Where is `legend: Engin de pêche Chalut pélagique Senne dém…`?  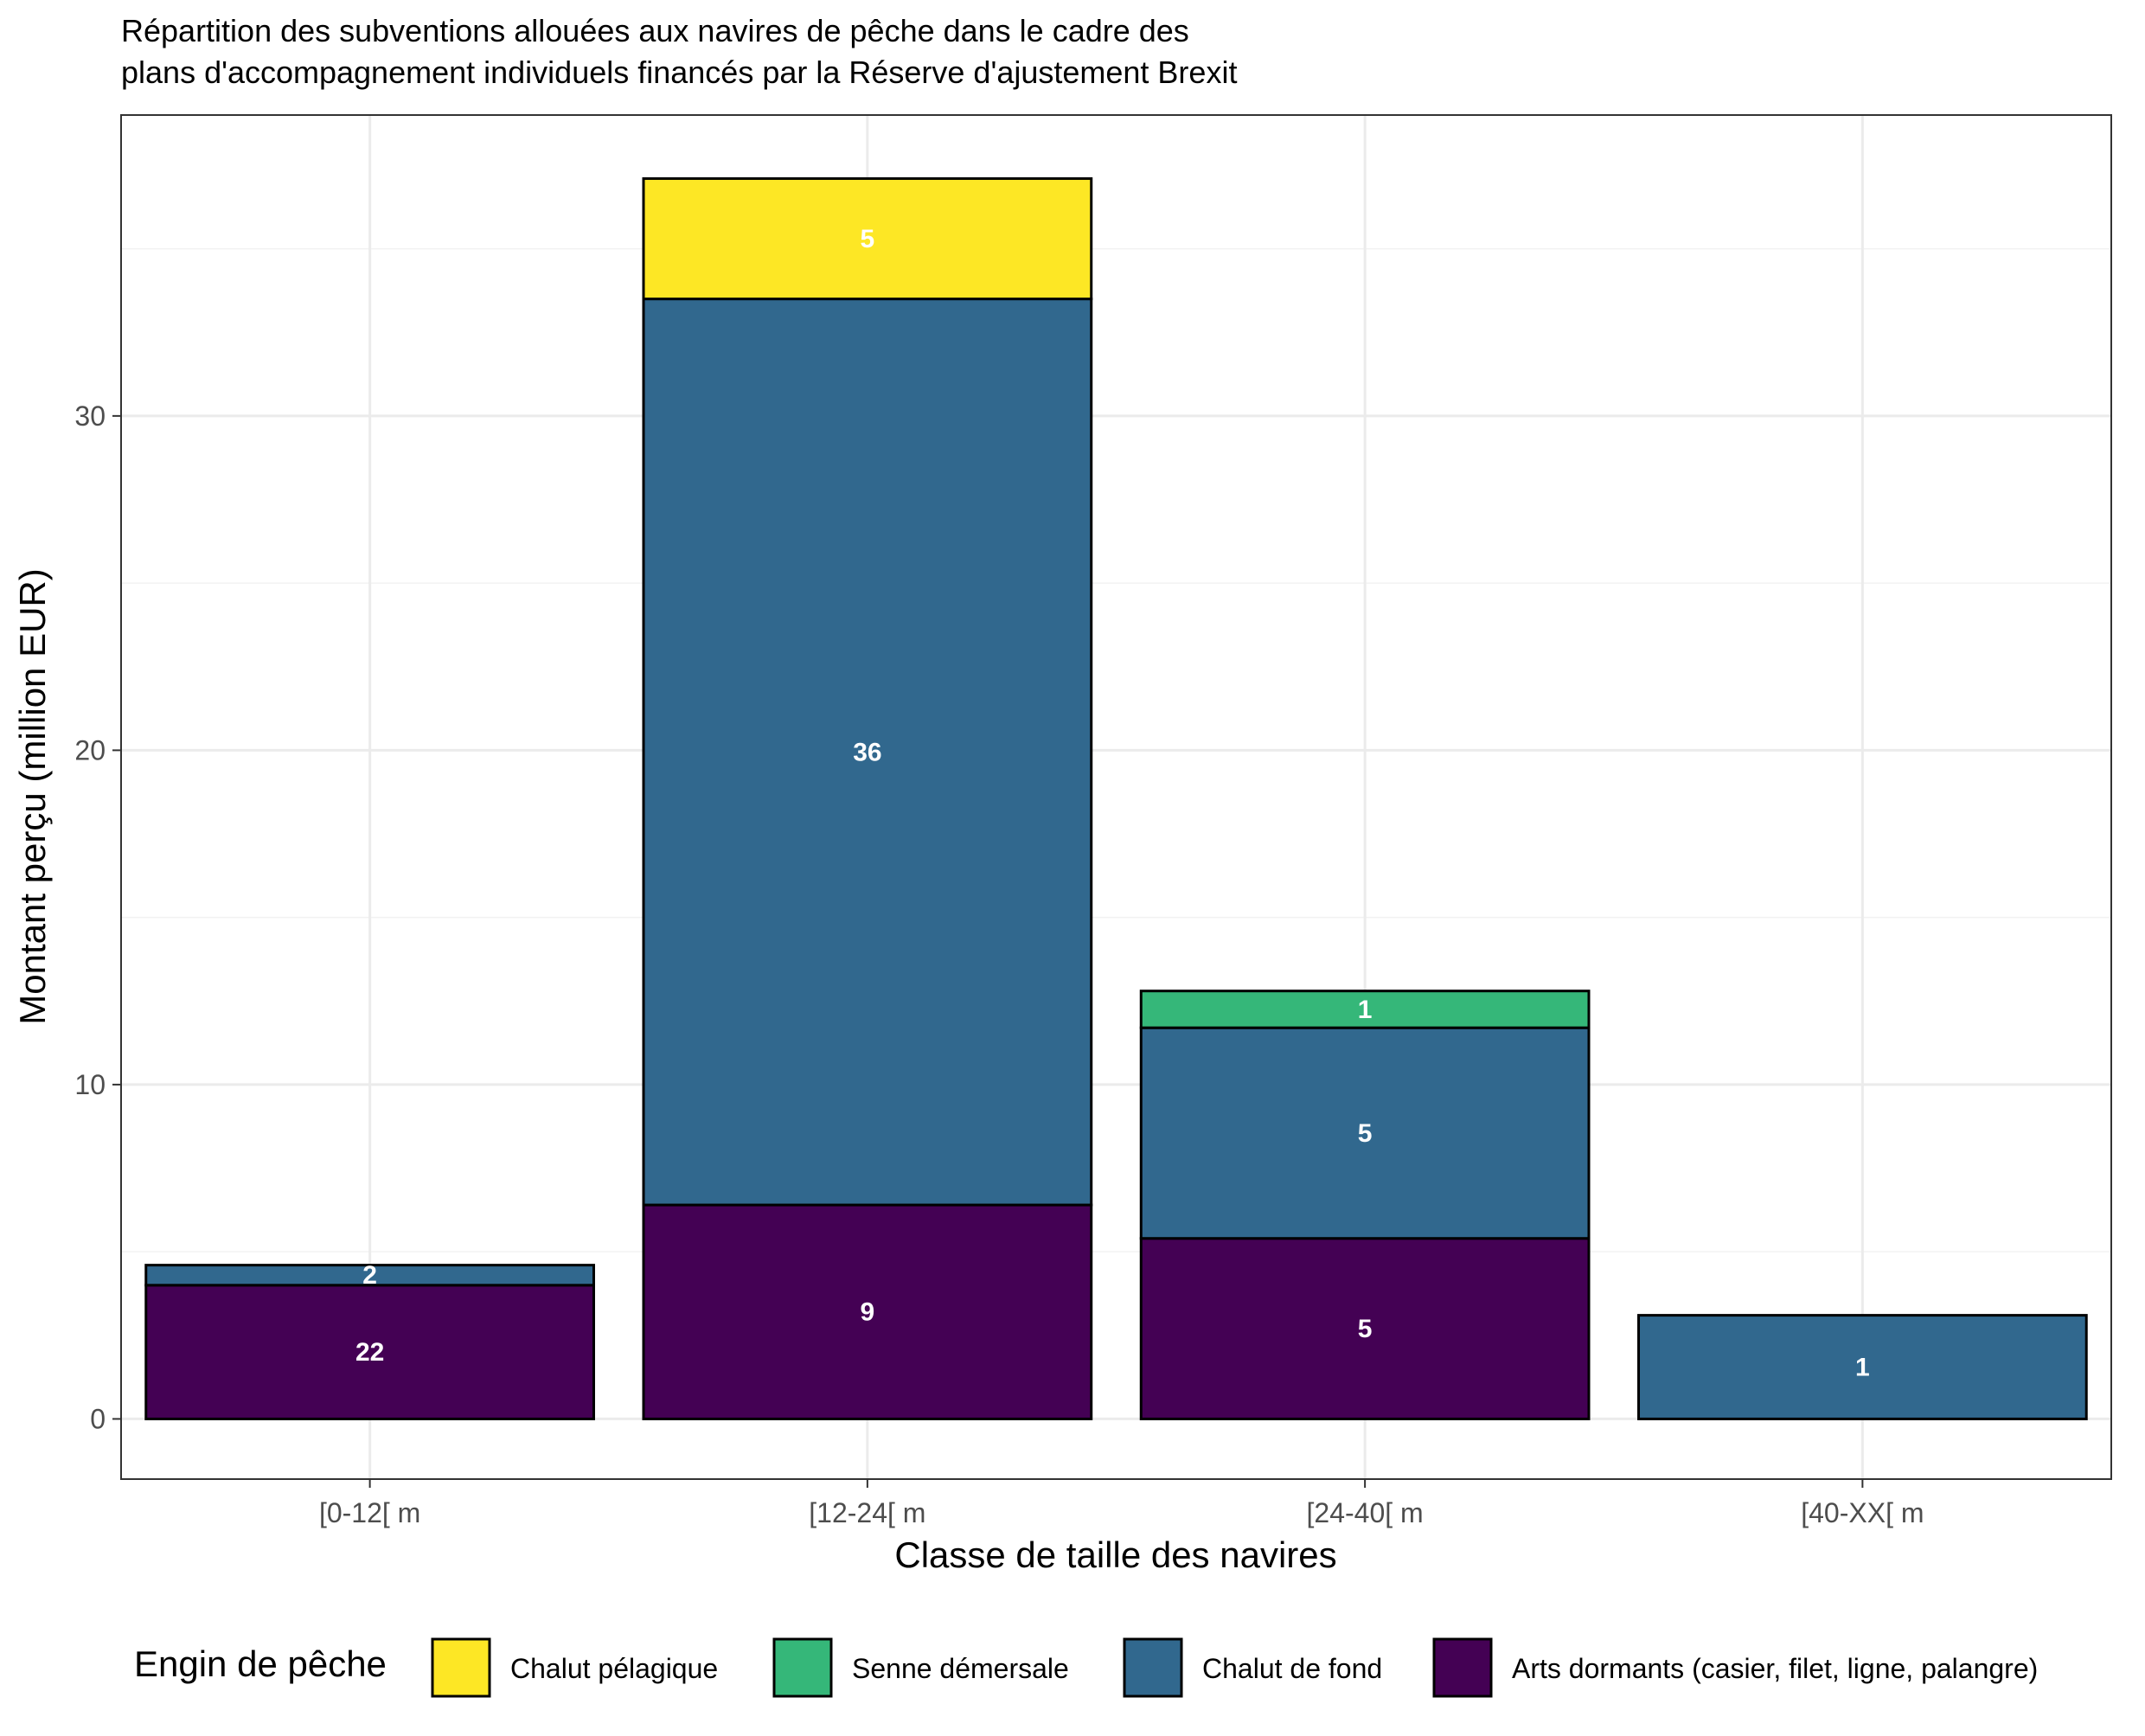 legend: Engin de pêche Chalut pélagique Senne dém… is located at coordinates (1086, 1667).